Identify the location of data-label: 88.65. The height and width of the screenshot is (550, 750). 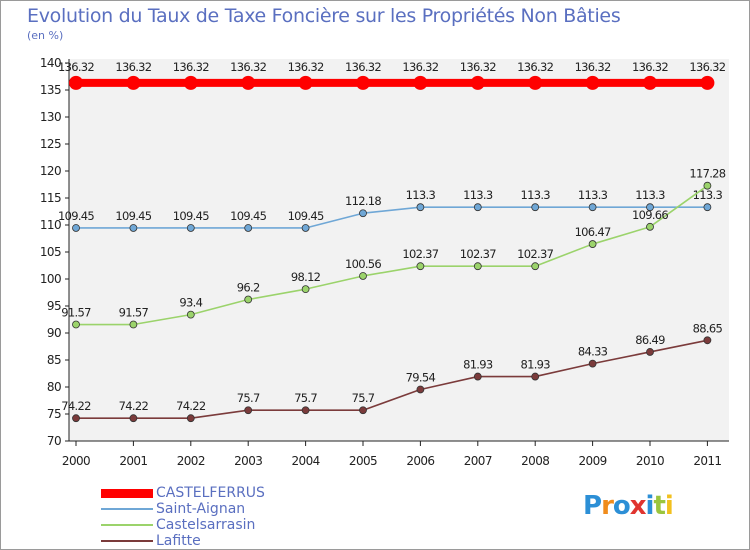
(708, 328).